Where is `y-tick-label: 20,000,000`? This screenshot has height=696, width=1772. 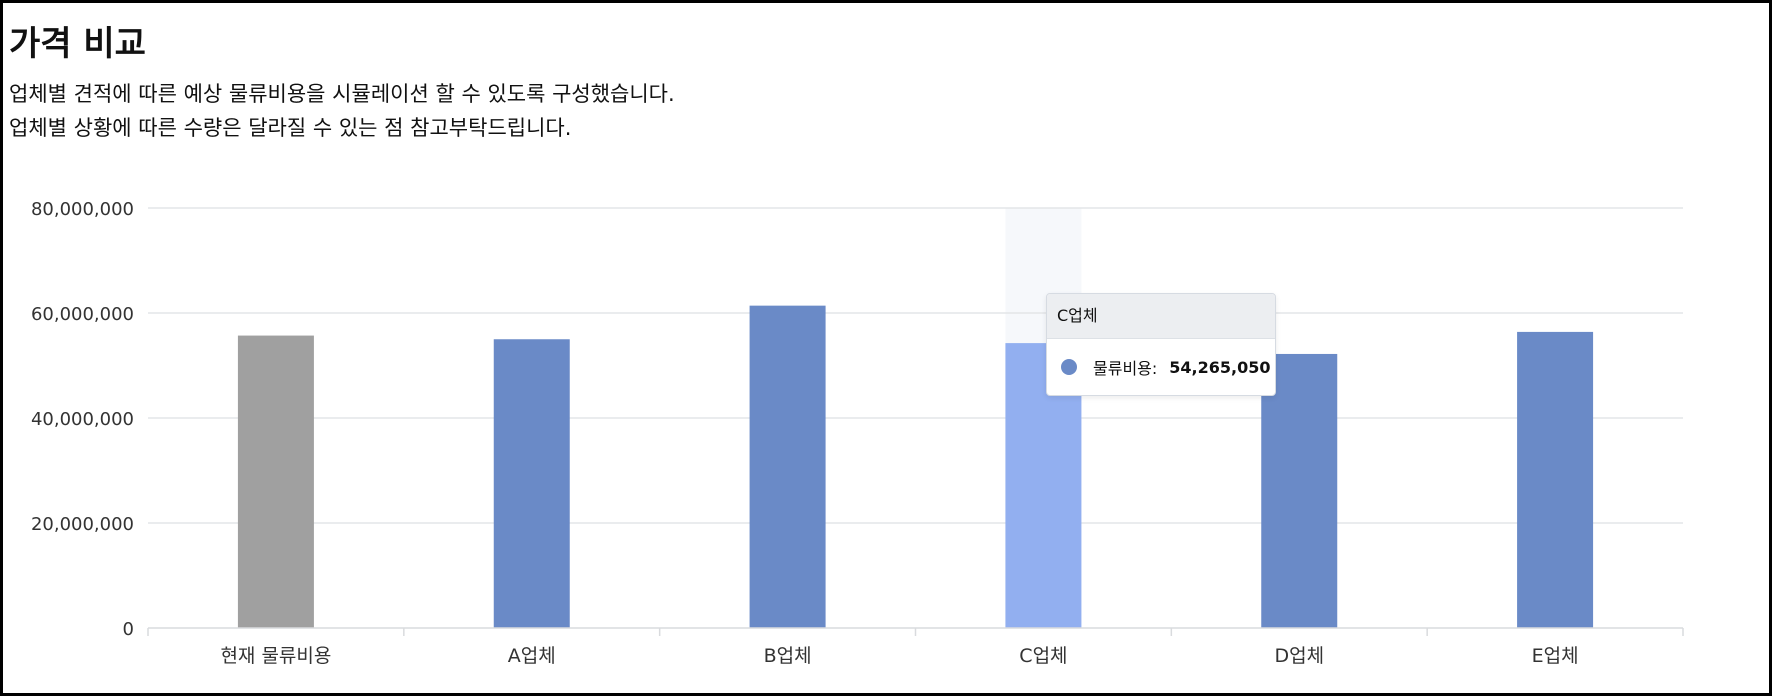
y-tick-label: 20,000,000 is located at coordinates (82, 524).